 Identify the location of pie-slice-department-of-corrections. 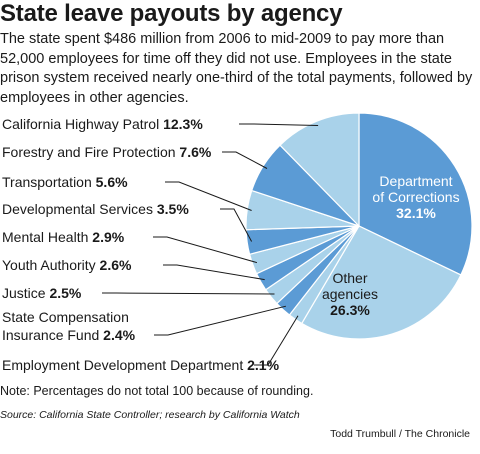
(415, 194).